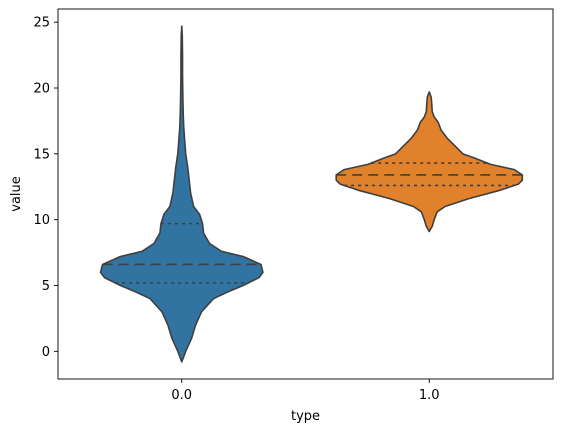 This screenshot has height=432, width=562. Describe the element at coordinates (16, 194) in the screenshot. I see `y-axis-label: value` at that location.